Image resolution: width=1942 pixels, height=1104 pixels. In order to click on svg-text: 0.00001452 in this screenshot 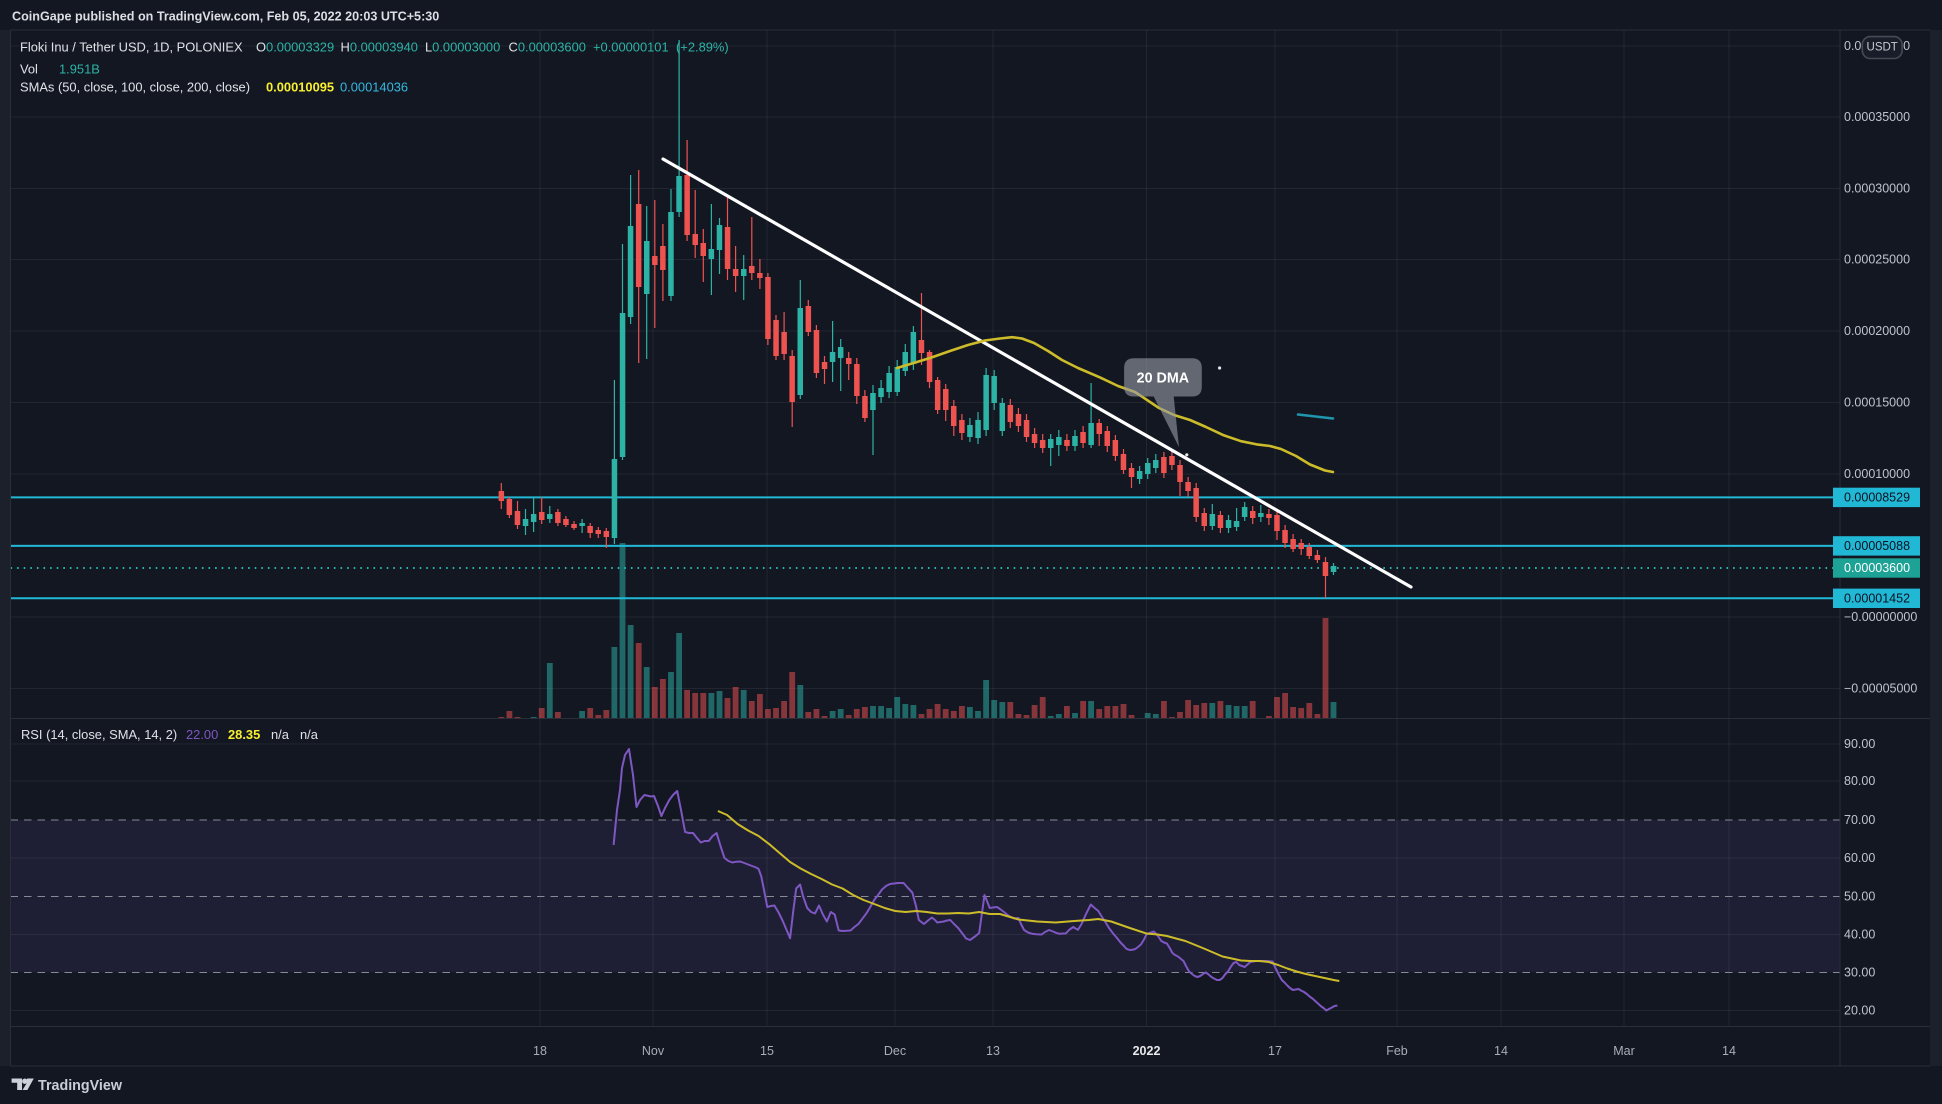, I will do `click(1877, 599)`.